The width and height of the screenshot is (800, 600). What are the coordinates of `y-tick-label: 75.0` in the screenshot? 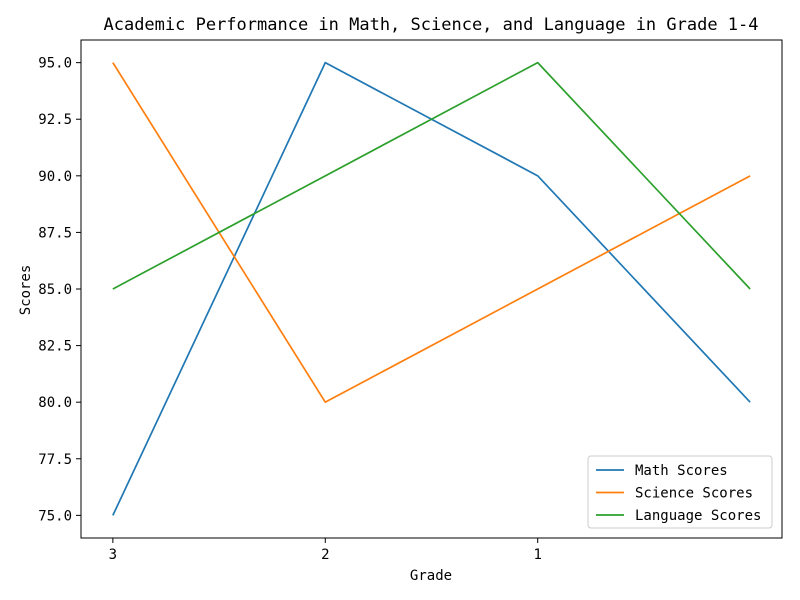 It's located at (55, 516).